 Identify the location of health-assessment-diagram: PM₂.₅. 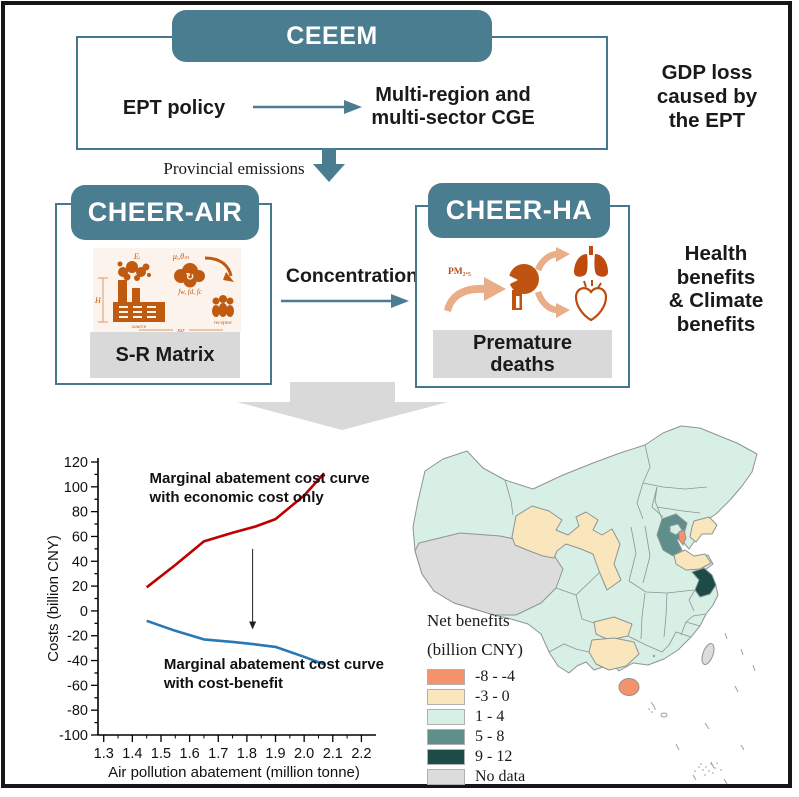
(526, 284).